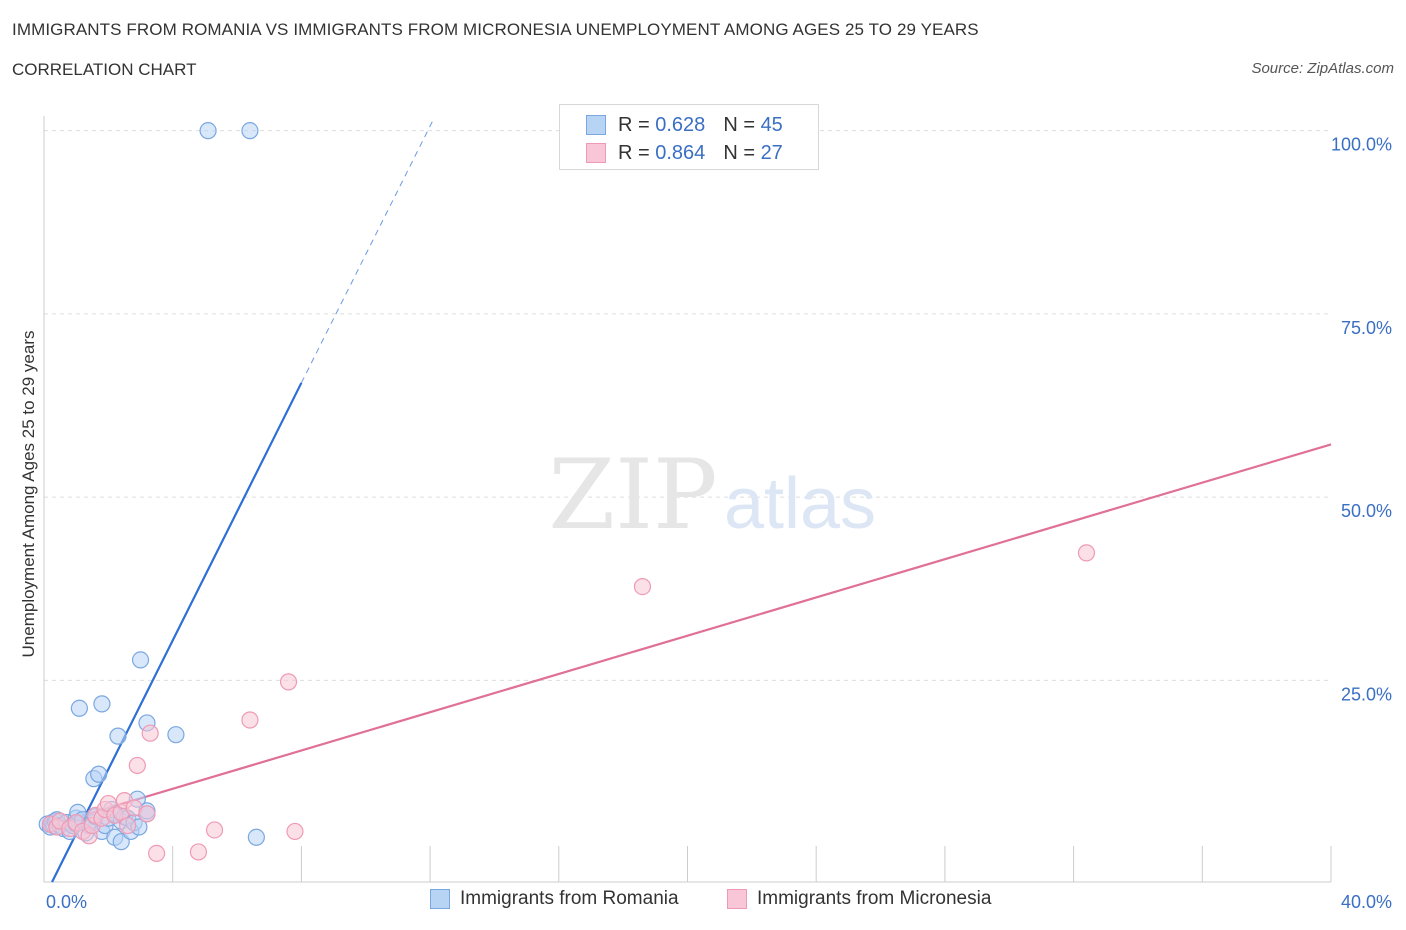 This screenshot has width=1406, height=930. I want to click on x-tick-label-40: 40.0%, so click(1366, 902).